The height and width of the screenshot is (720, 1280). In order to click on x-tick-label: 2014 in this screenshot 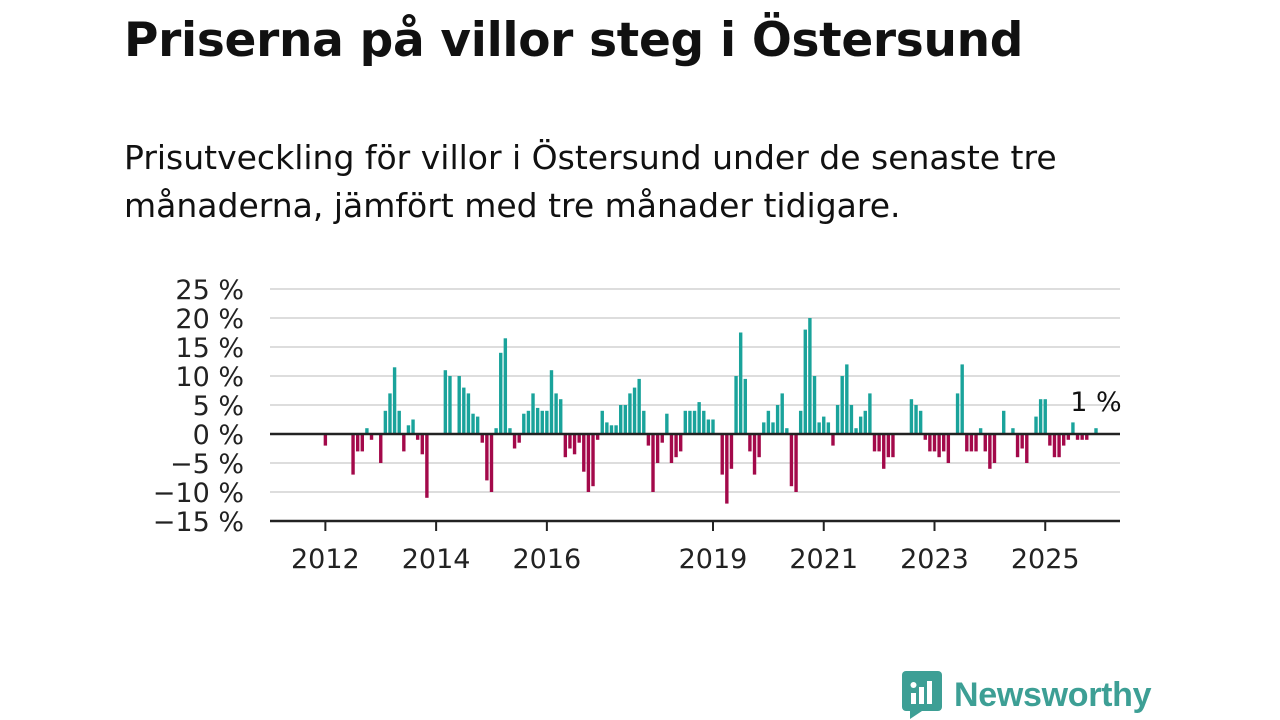, I will do `click(436, 559)`.